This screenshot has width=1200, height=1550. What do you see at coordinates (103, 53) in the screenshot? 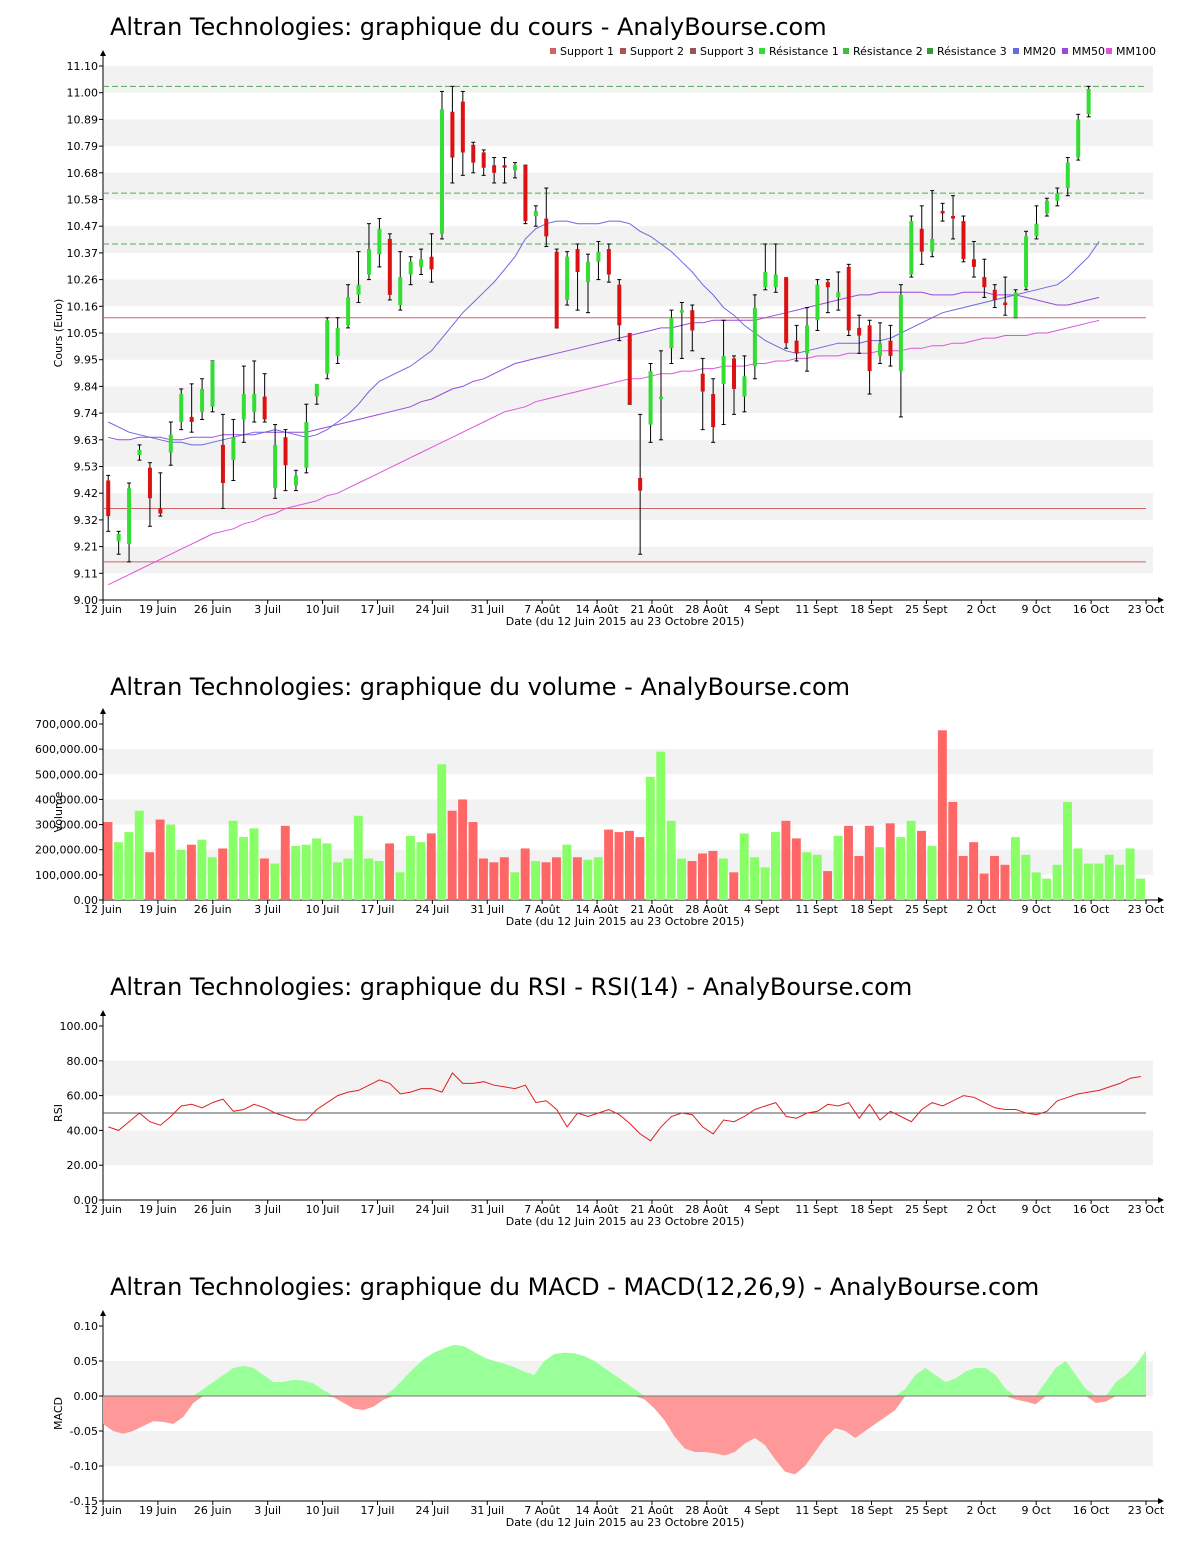
I see `price-y-axis-arrow` at bounding box center [103, 53].